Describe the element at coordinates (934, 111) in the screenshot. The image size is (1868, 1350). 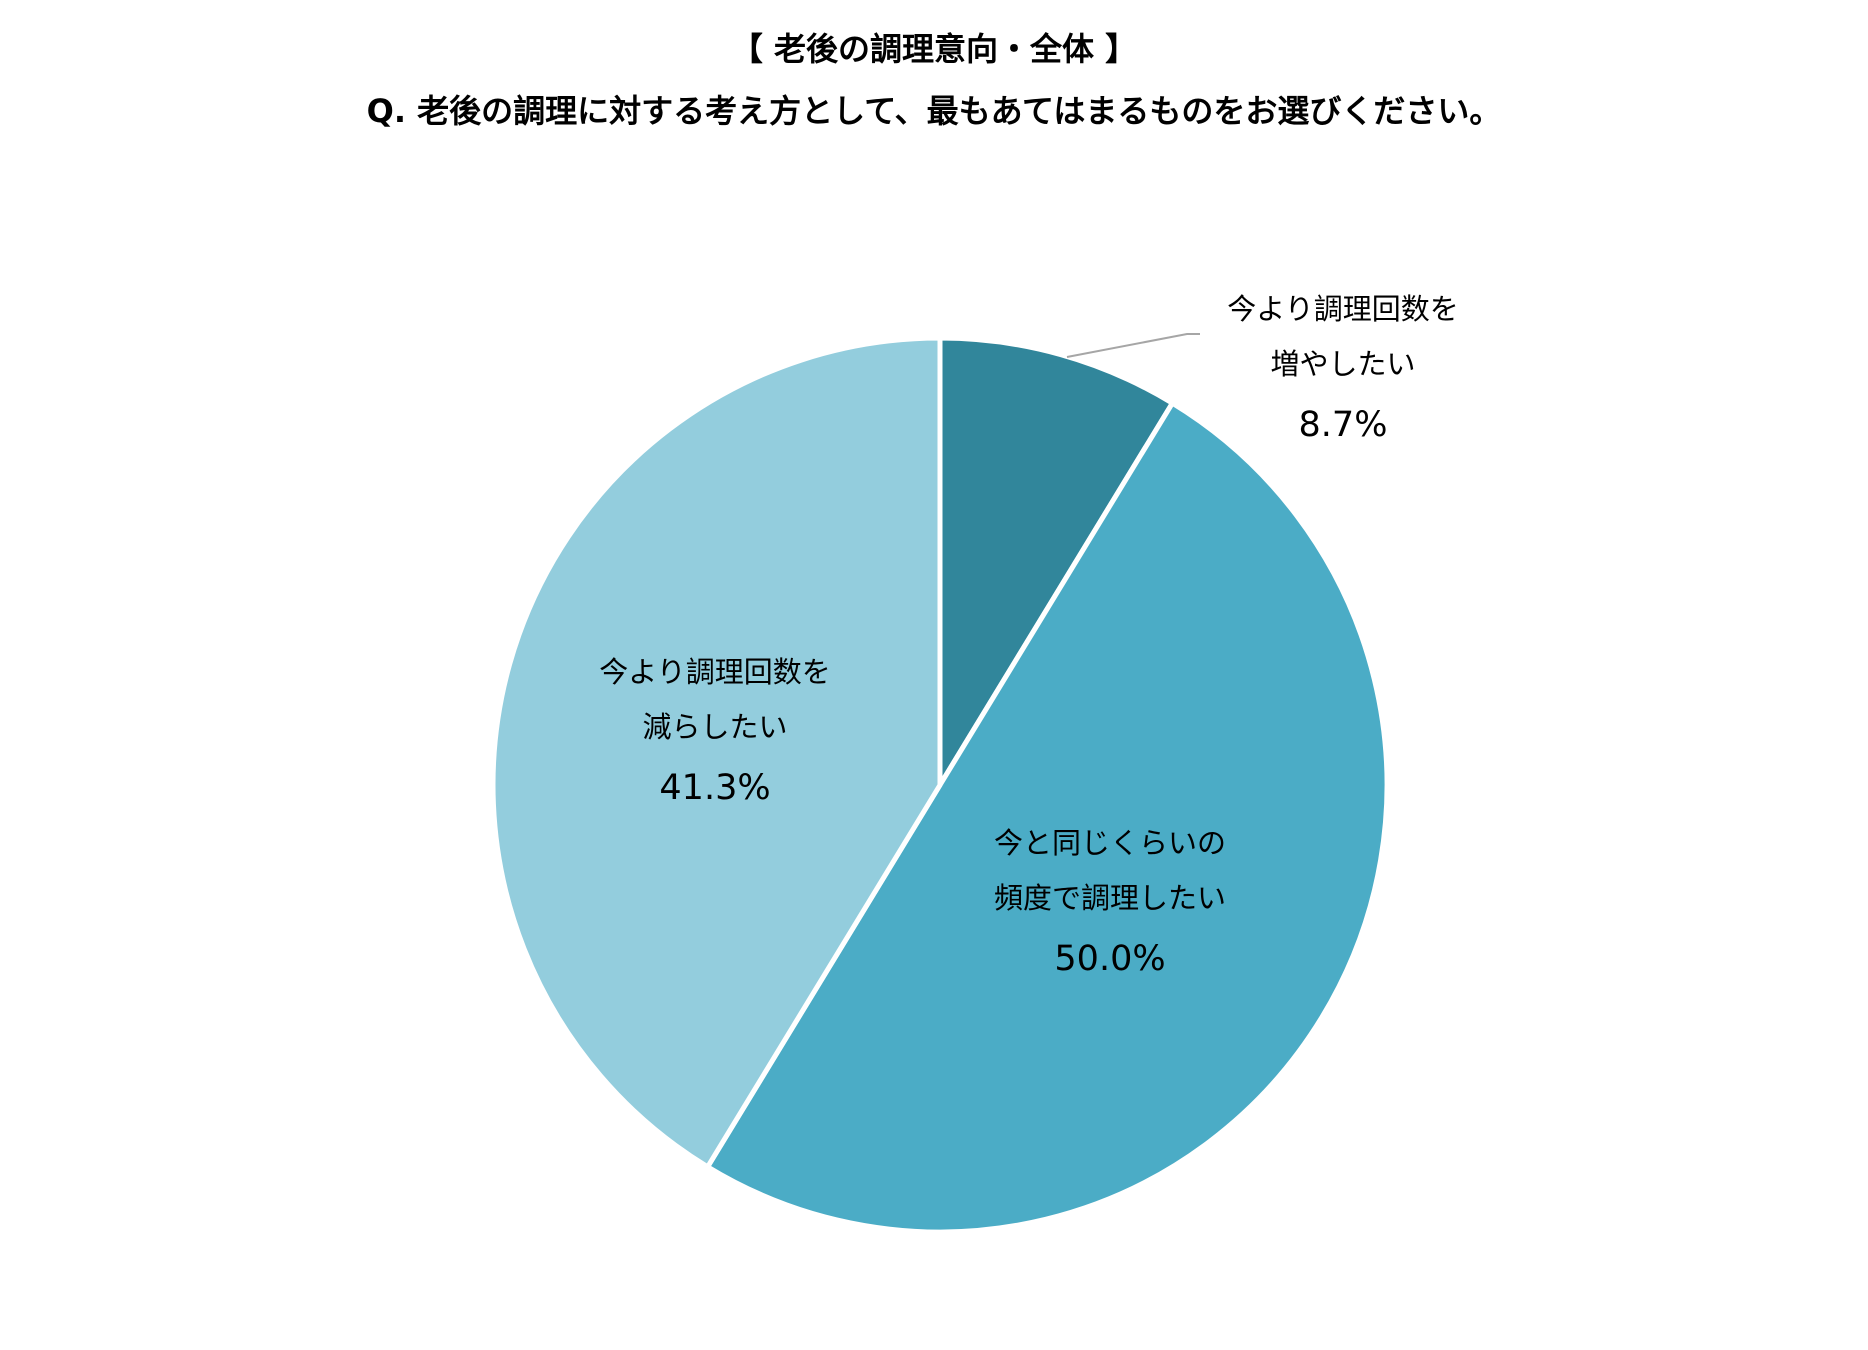
I see `question-text: Q. 老後の調理に対する考え方として、最もあてはまるものをお選びください。` at that location.